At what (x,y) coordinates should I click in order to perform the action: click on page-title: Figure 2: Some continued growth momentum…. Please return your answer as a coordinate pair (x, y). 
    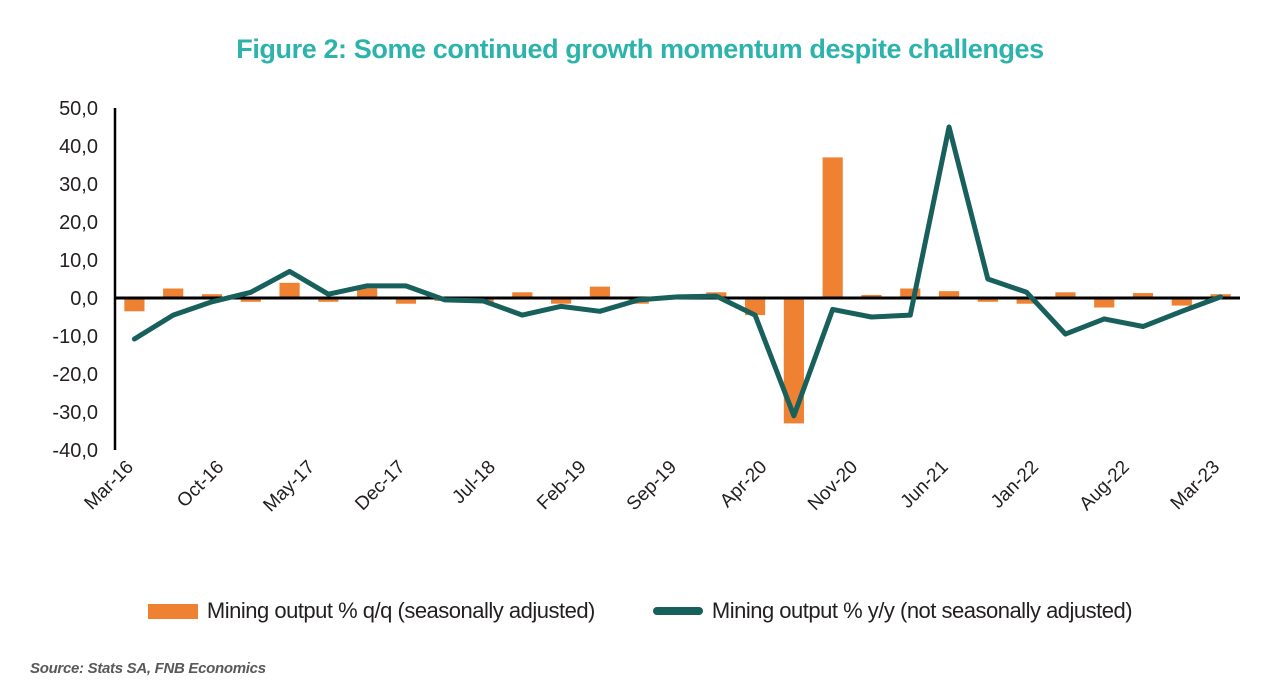
    Looking at the image, I should click on (640, 49).